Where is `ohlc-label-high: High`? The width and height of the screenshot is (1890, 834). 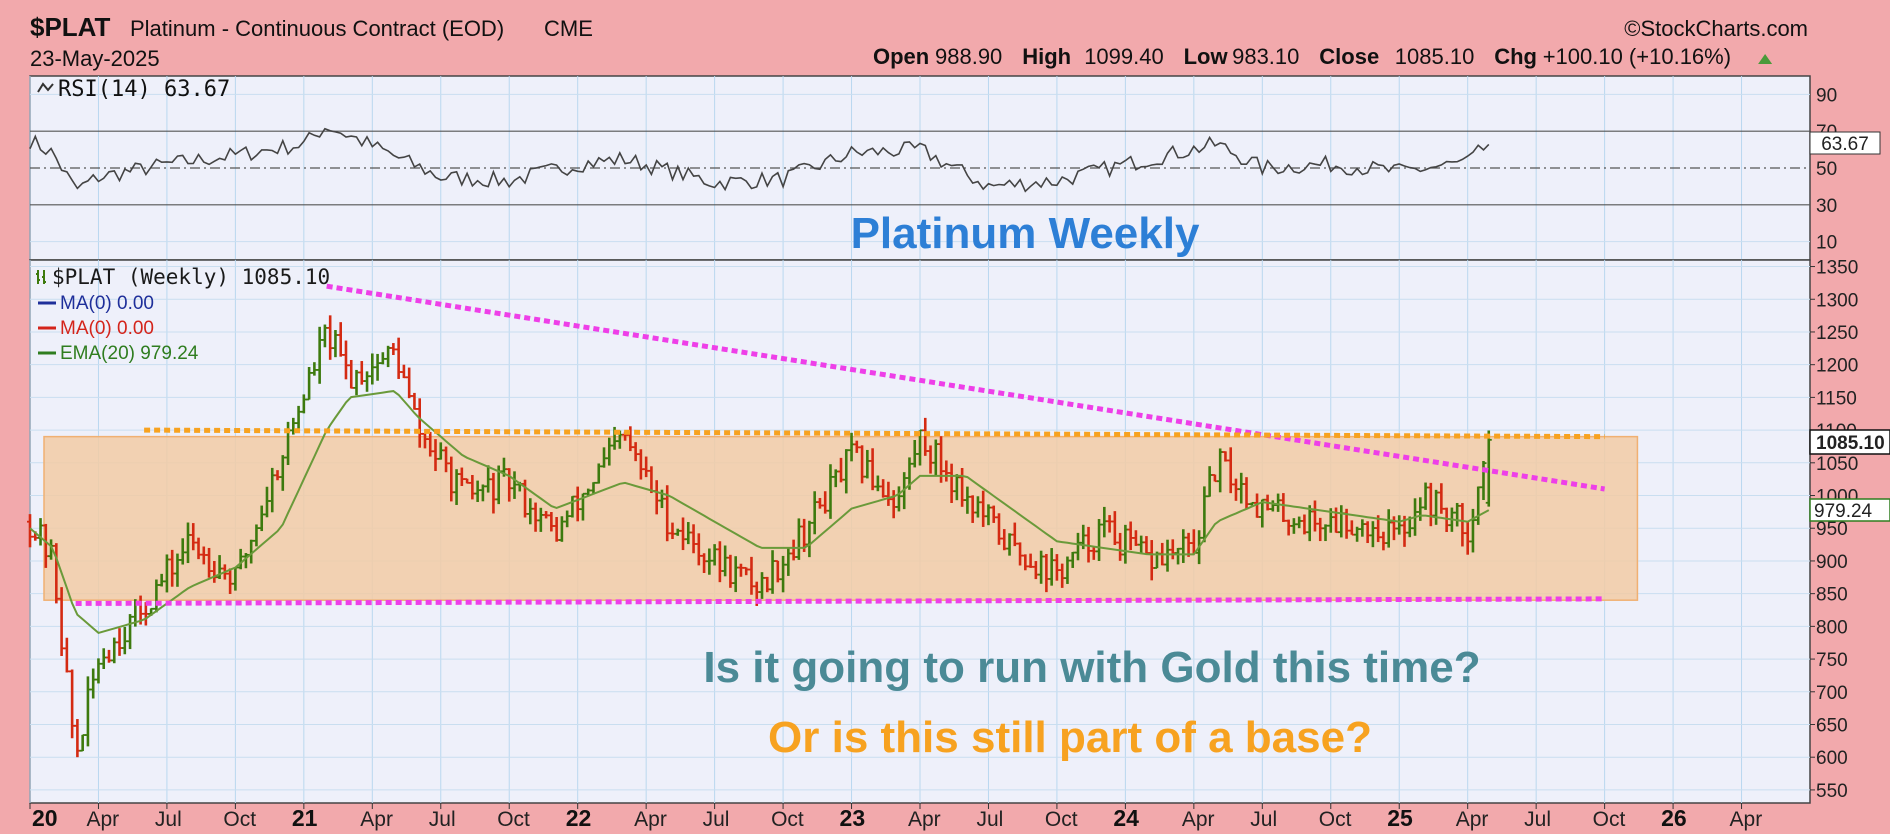
ohlc-label-high: High is located at coordinates (1046, 56).